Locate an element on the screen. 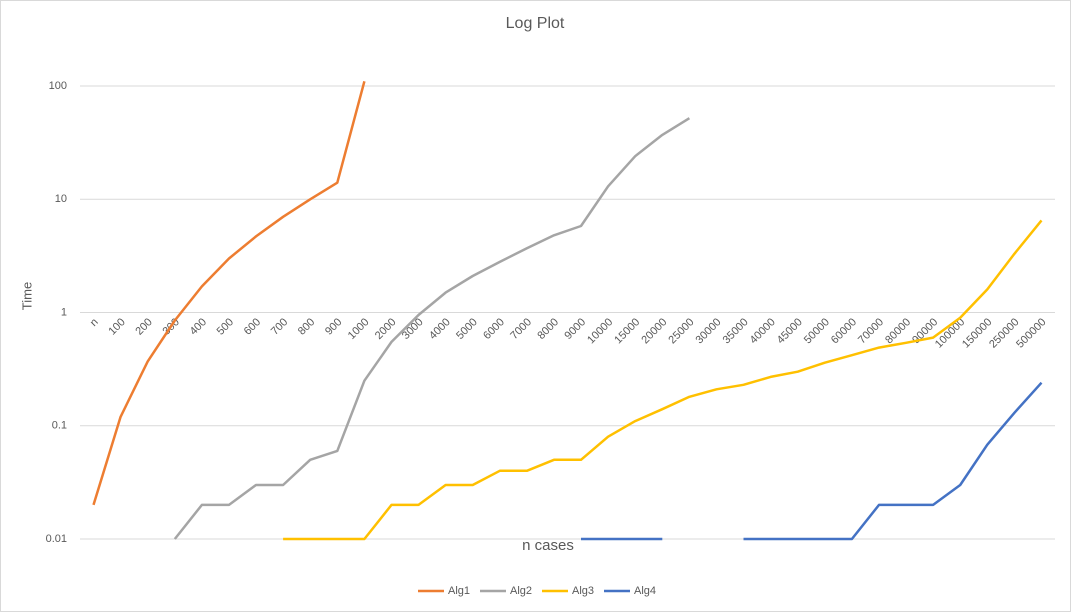  series-line is located at coordinates (812, 461).